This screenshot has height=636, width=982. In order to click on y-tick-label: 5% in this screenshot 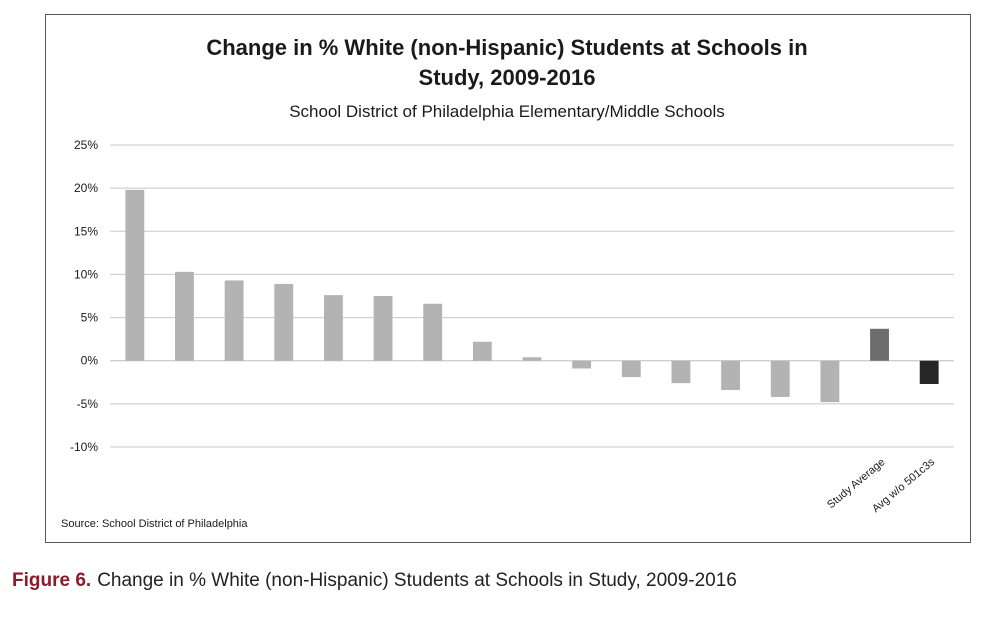, I will do `click(90, 318)`.